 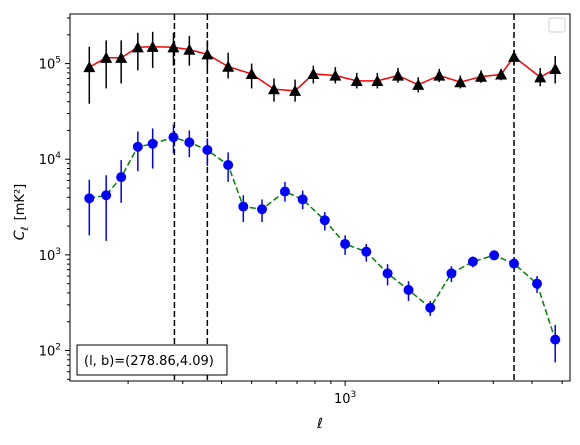 I want to click on x-tick-label-exp: 3, so click(x=354, y=395).